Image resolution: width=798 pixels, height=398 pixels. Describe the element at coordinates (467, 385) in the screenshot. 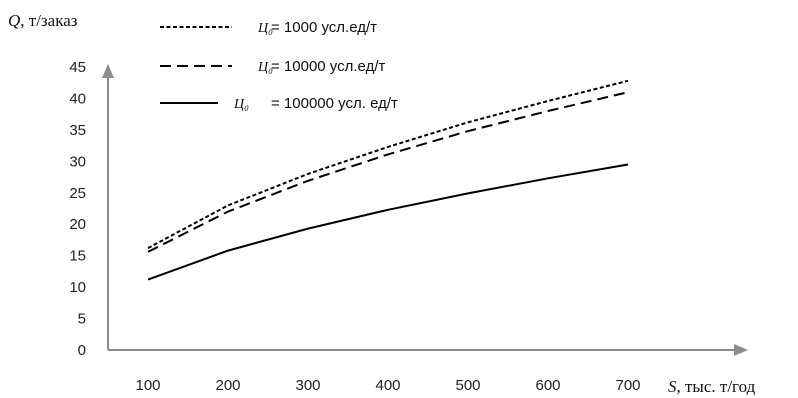

I see `x-tick-label: 500` at that location.